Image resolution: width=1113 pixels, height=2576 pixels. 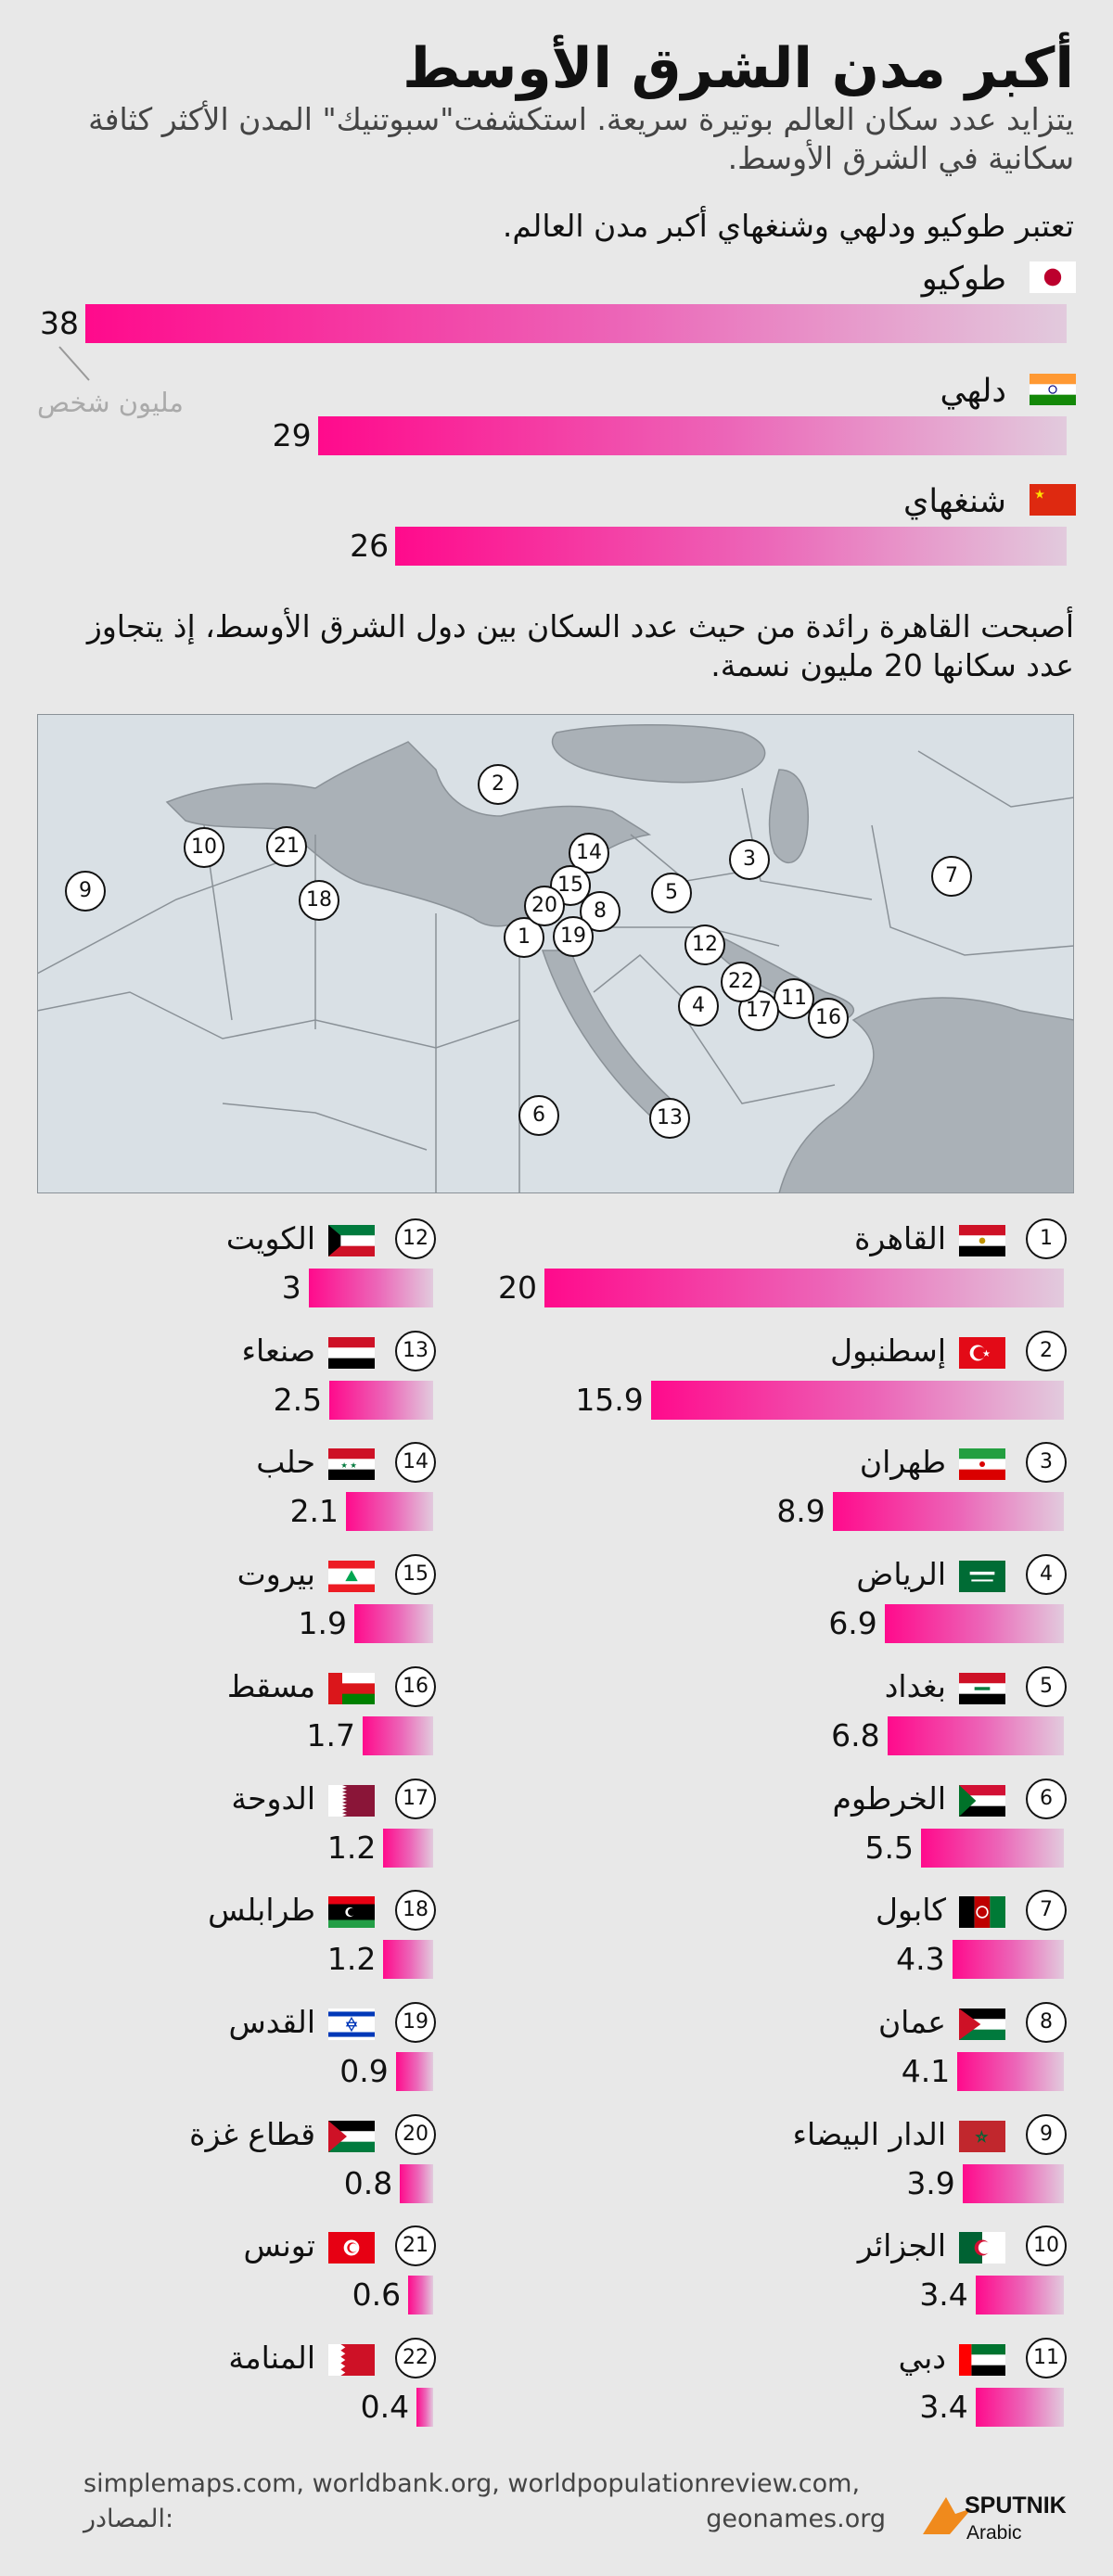 I want to click on iran-flag-icon, so click(x=982, y=1464).